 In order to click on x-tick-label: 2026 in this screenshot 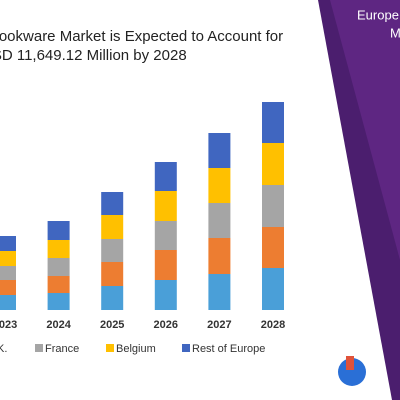, I will do `click(166, 325)`.